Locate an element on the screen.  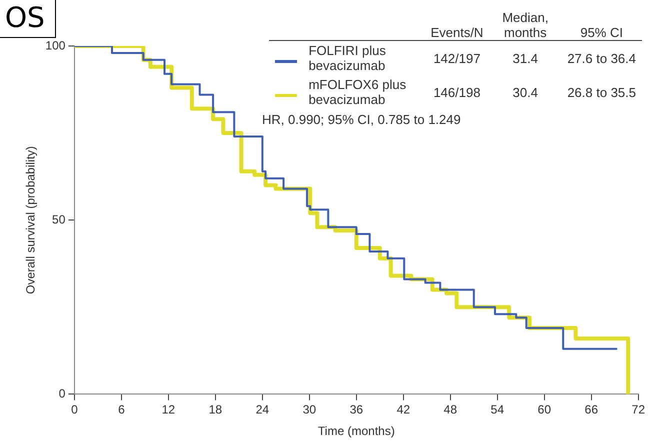
y-tick-label: 100 is located at coordinates (55, 45).